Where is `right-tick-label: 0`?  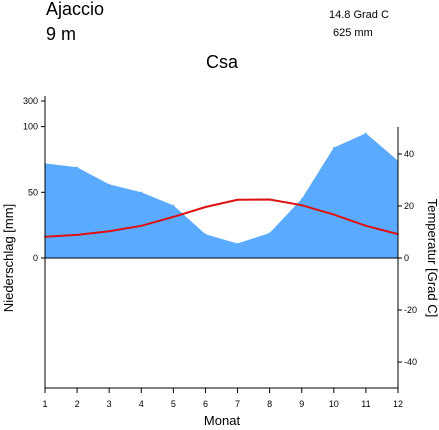
right-tick-label: 0 is located at coordinates (406, 258).